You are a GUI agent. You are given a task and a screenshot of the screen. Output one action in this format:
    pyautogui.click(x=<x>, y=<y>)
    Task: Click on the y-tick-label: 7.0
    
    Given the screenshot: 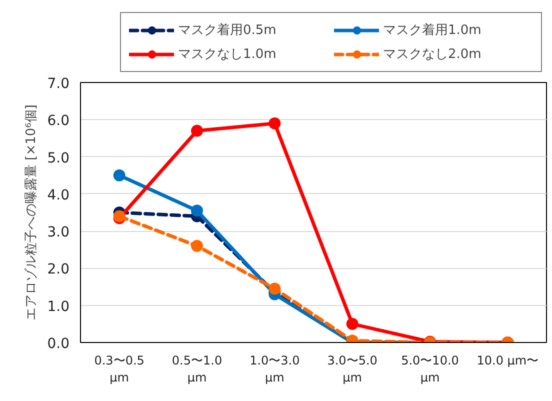 What is the action you would take?
    pyautogui.click(x=58, y=84)
    